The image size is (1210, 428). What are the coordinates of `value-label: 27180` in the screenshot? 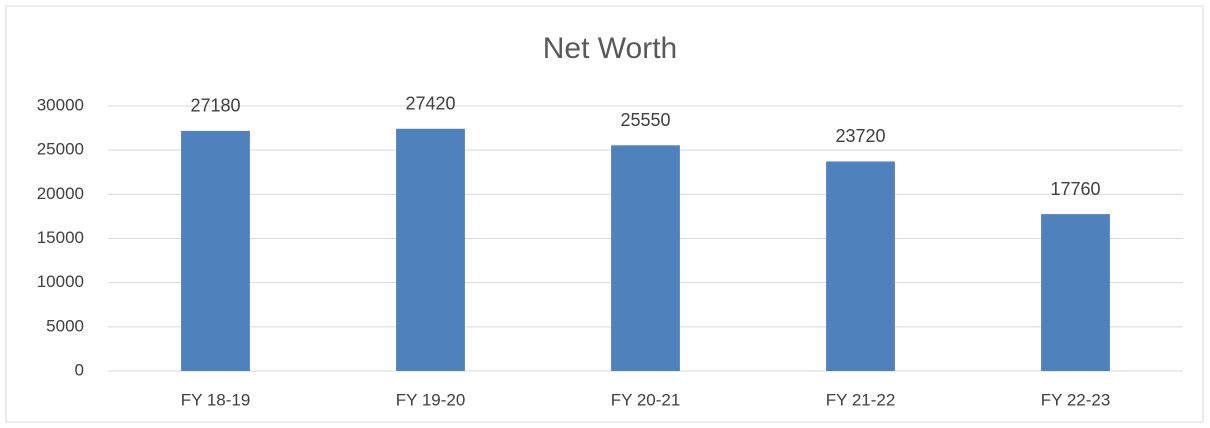 It's located at (215, 106).